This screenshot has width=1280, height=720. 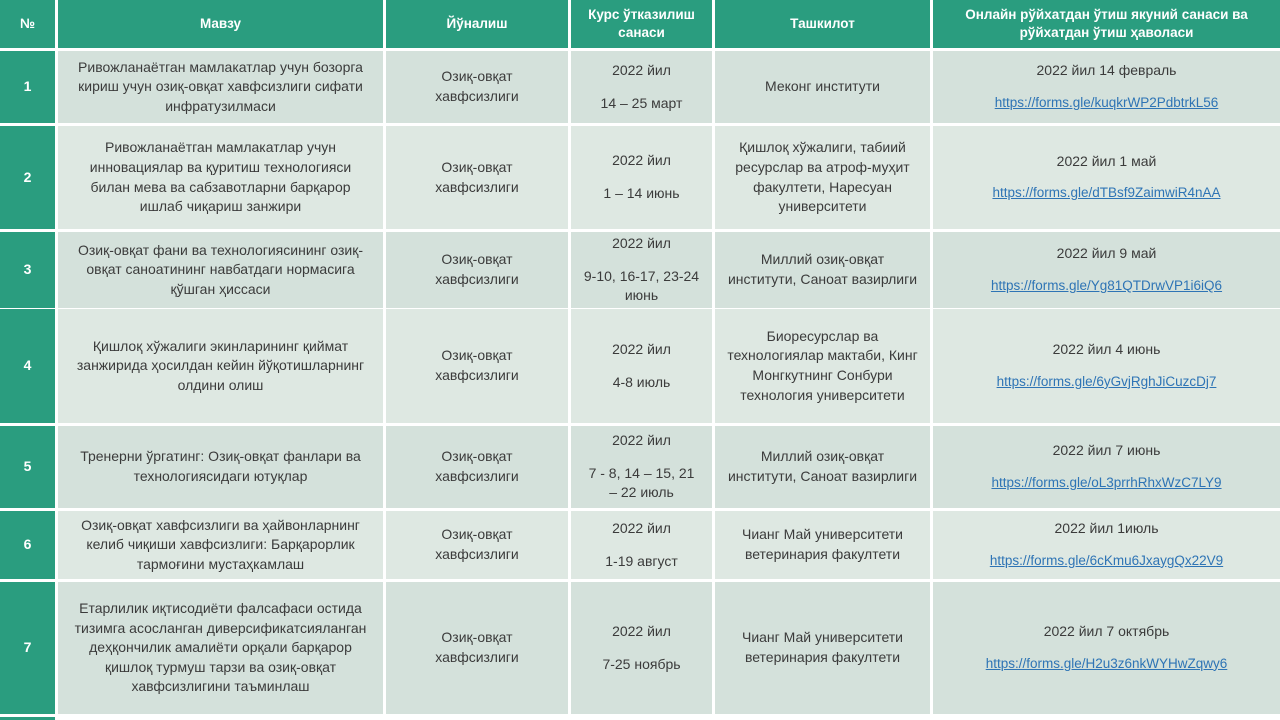 I want to click on header-label: Курс ўтказилиш санаси, so click(x=641, y=23).